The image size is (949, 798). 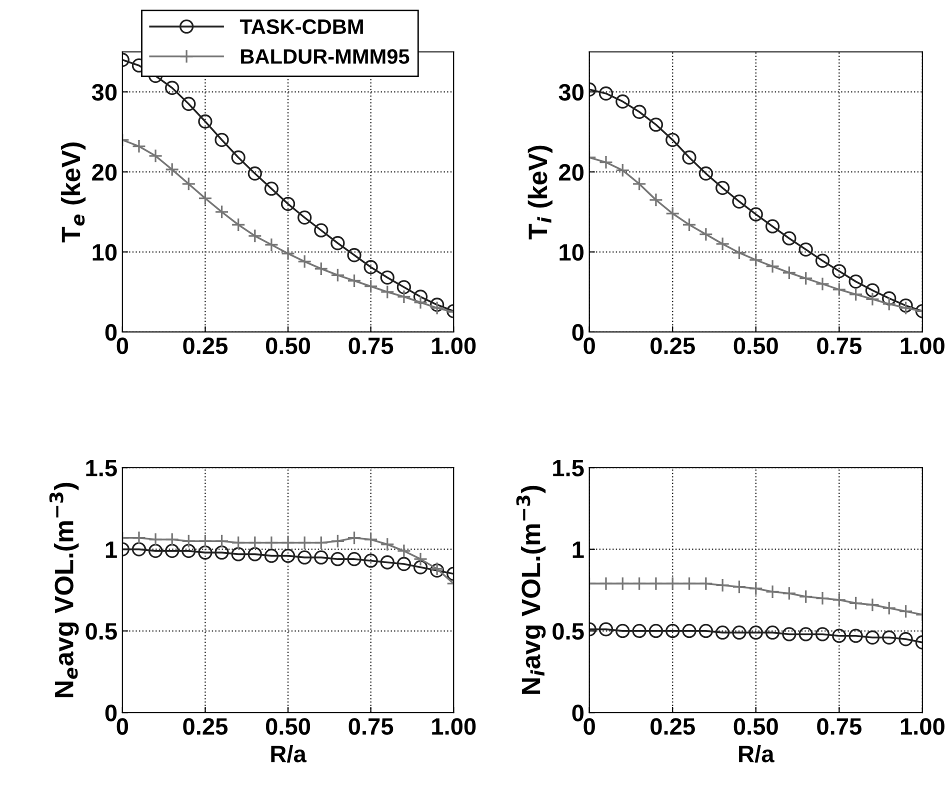 I want to click on legend-label: BALDUR-MMM95, so click(x=325, y=56).